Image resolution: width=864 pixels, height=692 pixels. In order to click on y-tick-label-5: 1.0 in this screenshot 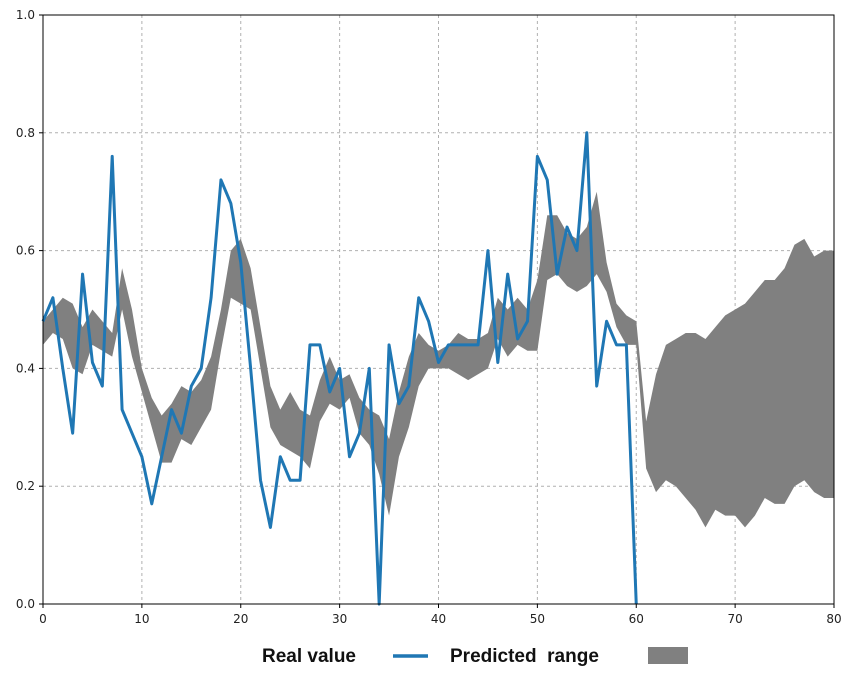, I will do `click(25, 15)`.